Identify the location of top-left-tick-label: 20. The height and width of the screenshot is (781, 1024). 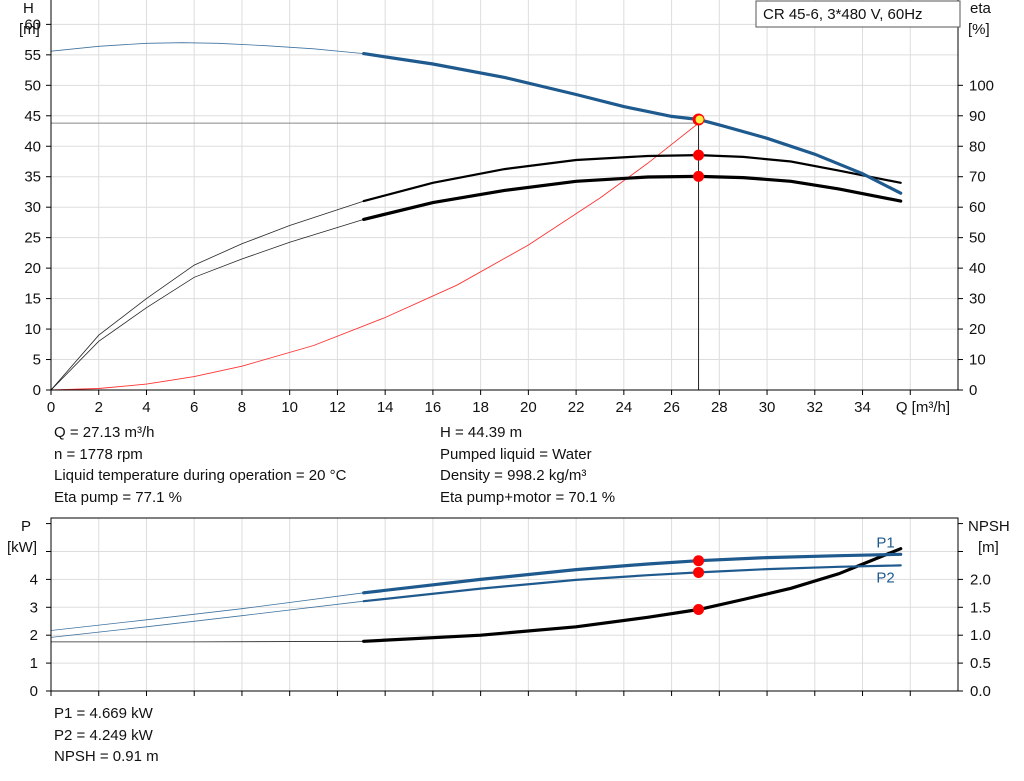
(32, 268).